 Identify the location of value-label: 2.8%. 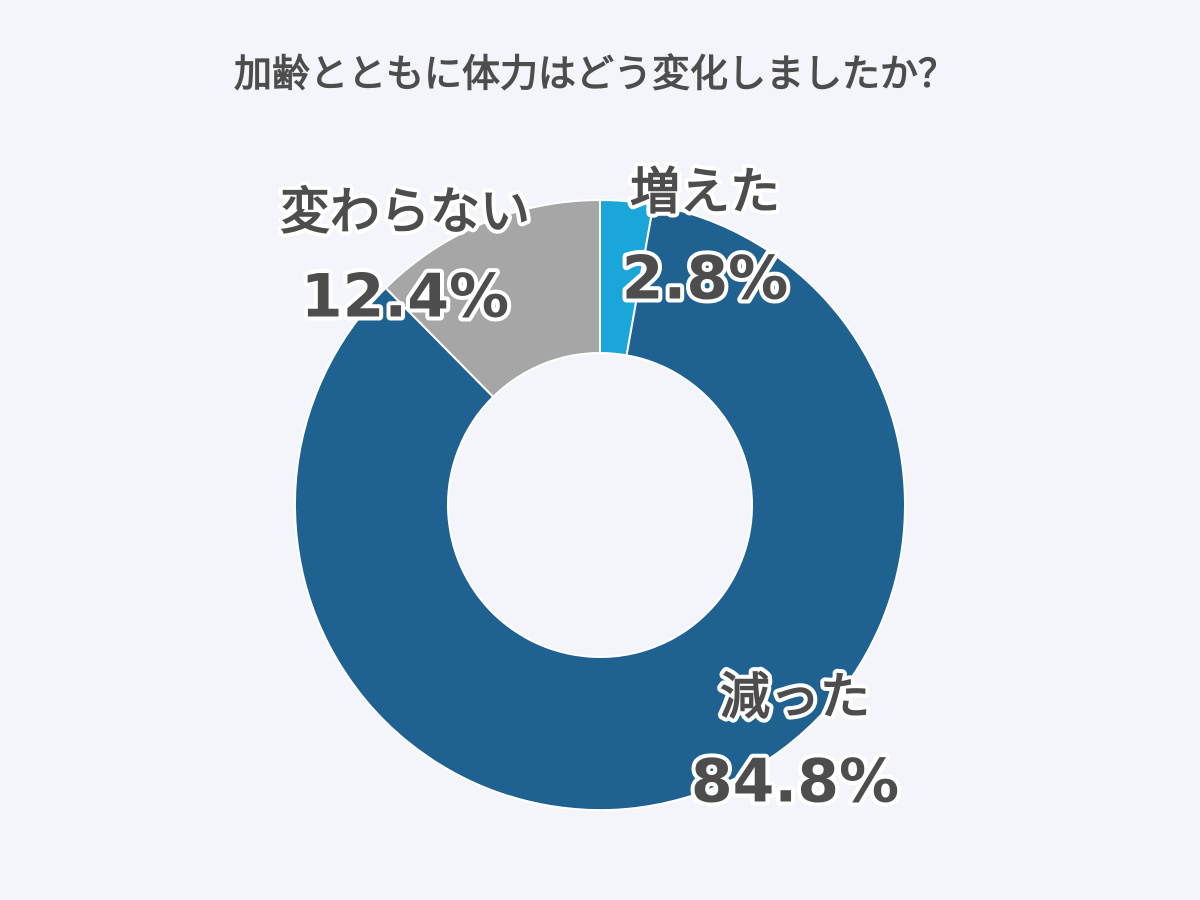
(705, 279).